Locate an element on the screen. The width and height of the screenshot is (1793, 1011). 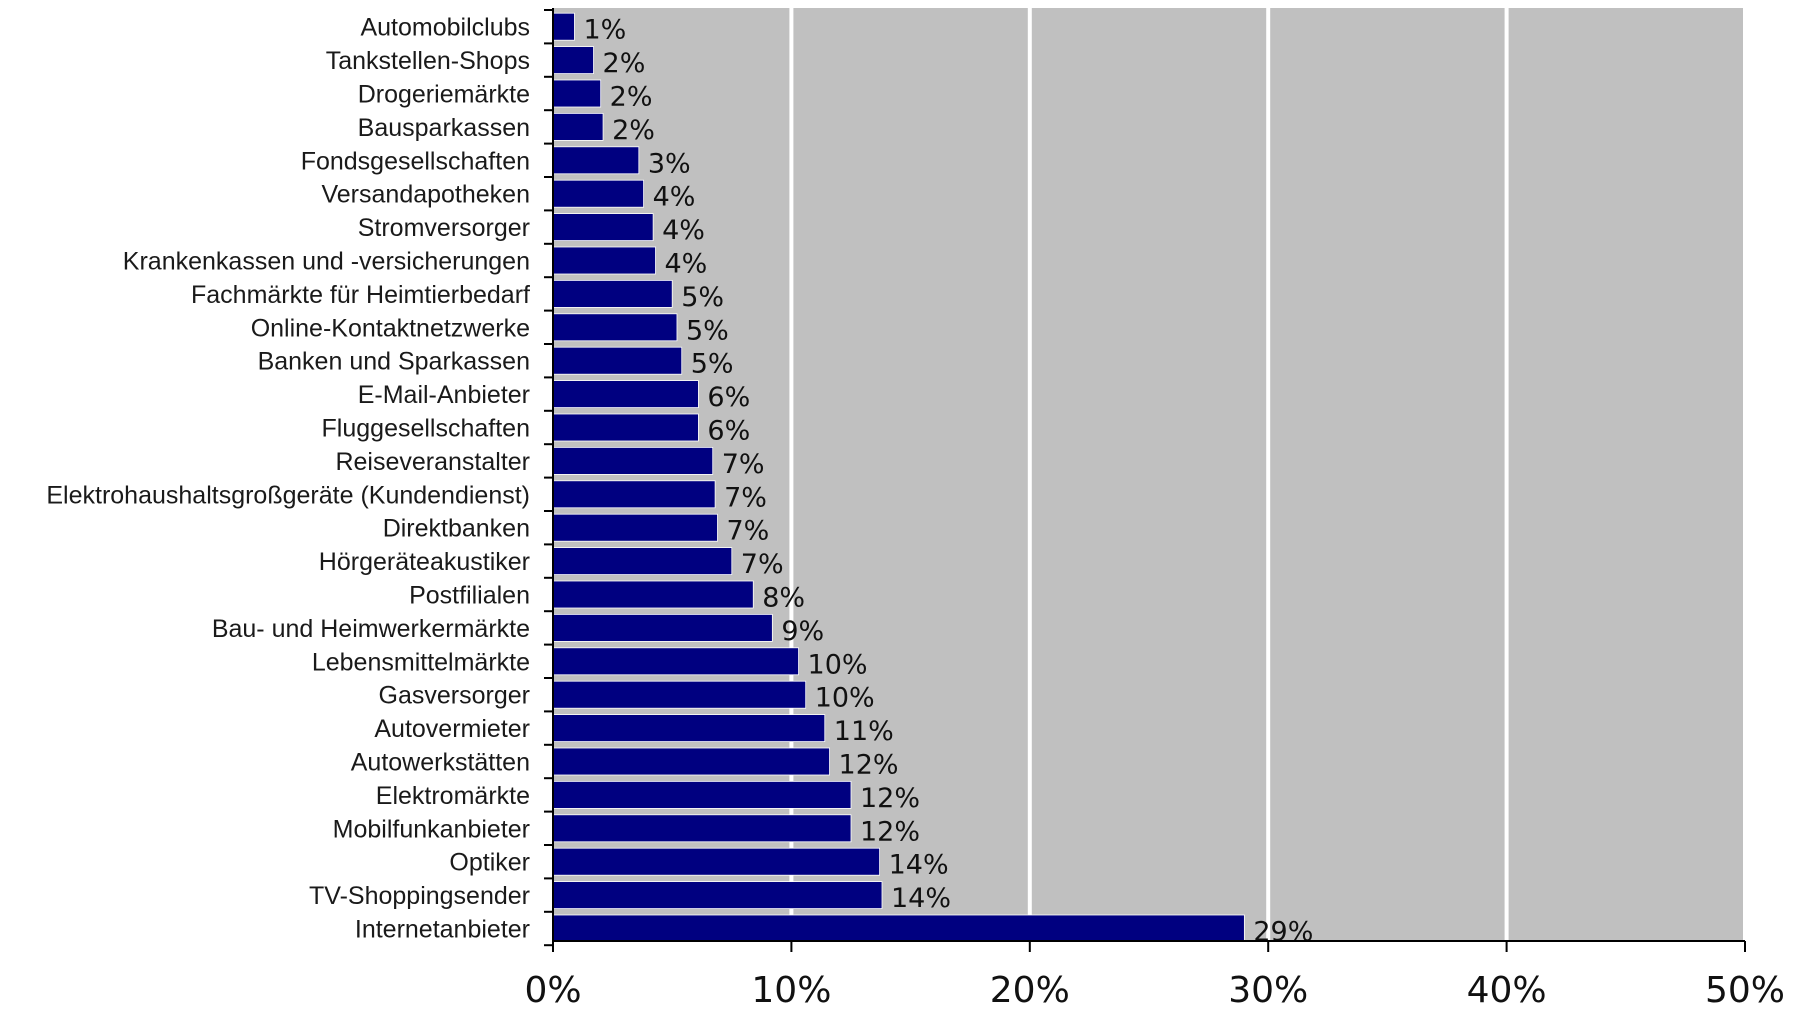
category-label: Postfilialen is located at coordinates (469, 596).